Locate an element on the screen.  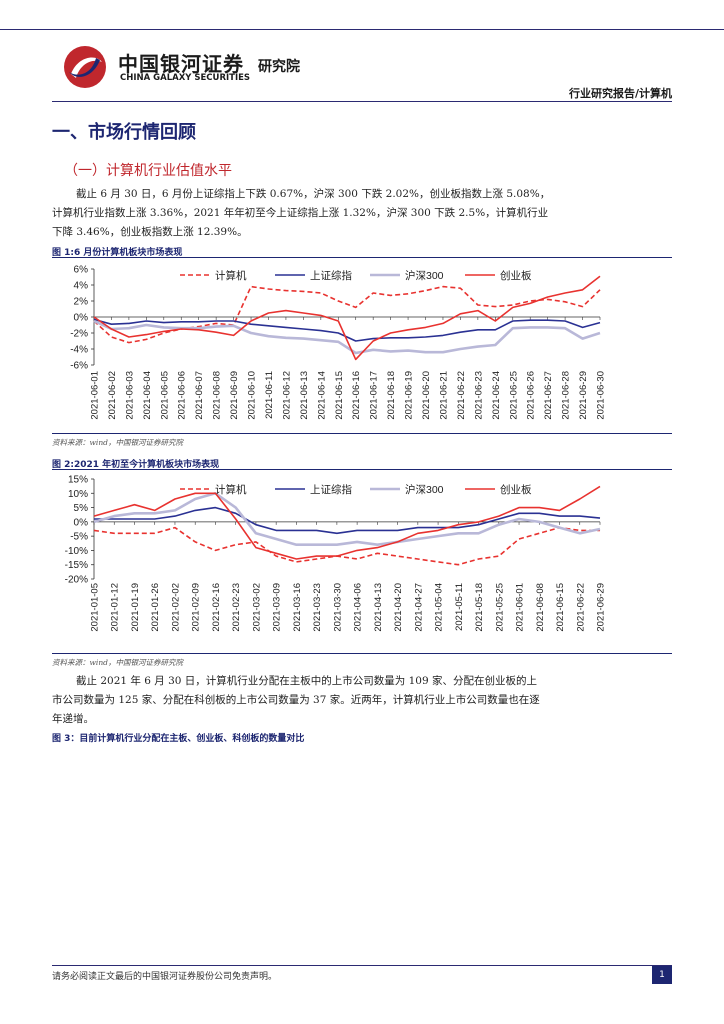
x-tick-label: 2021-03-16 is located at coordinates (297, 607).